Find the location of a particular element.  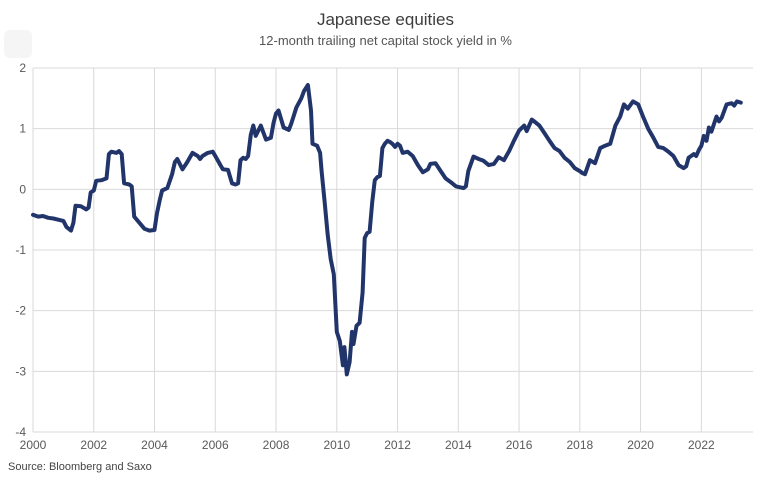

x-tick-label: 2010 is located at coordinates (336, 445).